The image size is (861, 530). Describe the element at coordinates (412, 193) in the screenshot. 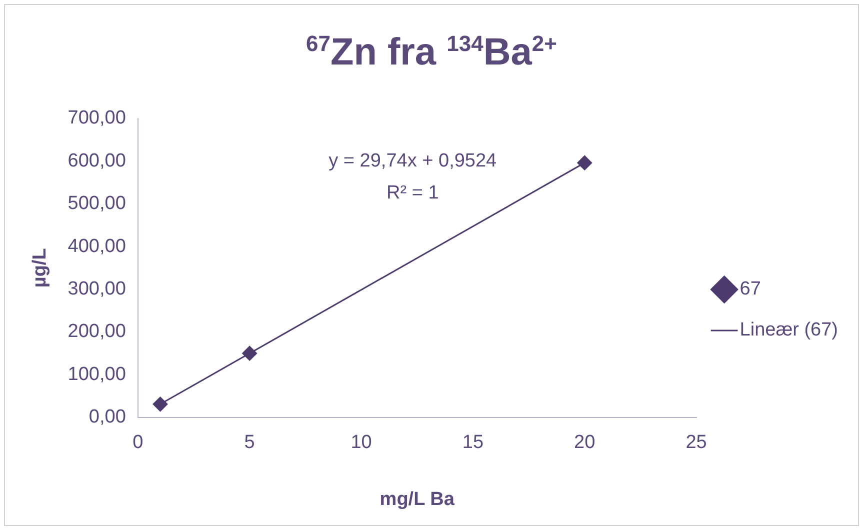

I see `annotation: R² = 1` at that location.